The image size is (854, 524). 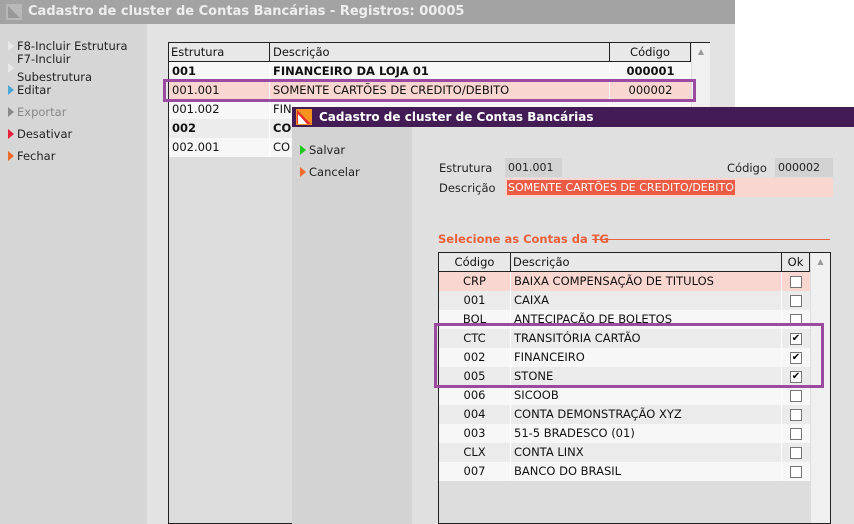 What do you see at coordinates (650, 90) in the screenshot?
I see `cell-codigo: 000002` at bounding box center [650, 90].